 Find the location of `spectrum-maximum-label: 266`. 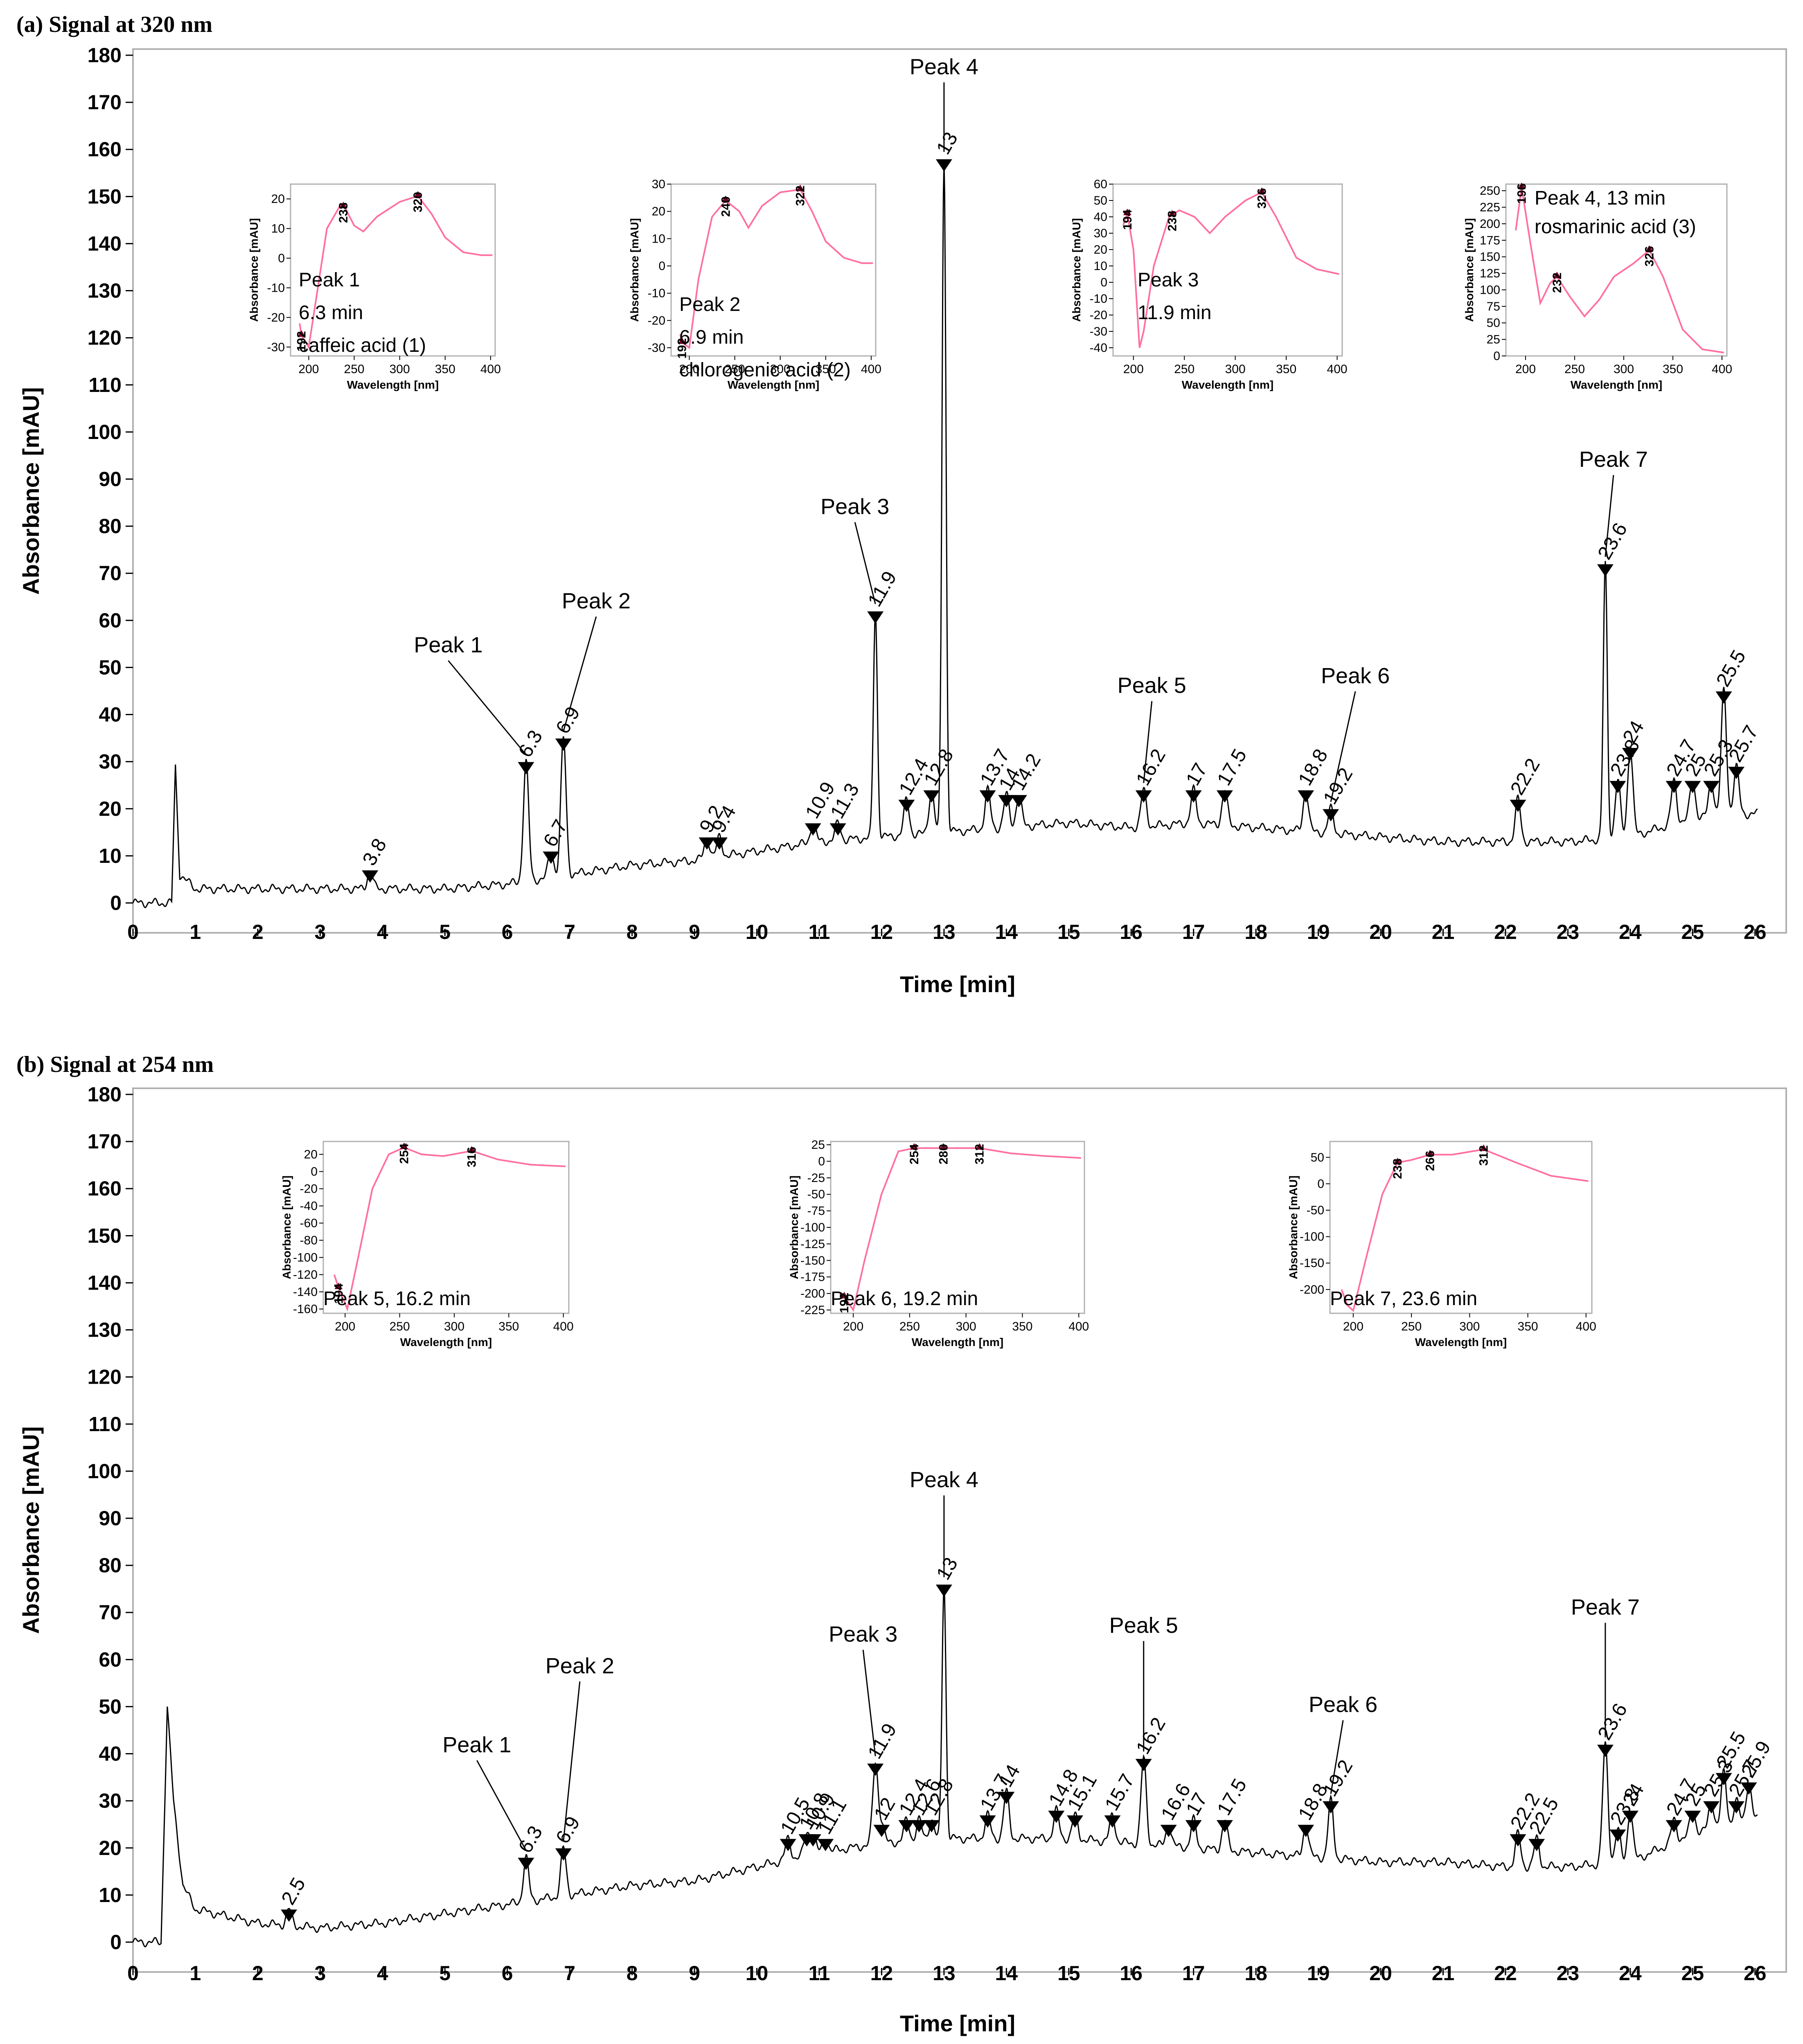

spectrum-maximum-label: 266 is located at coordinates (1430, 1160).